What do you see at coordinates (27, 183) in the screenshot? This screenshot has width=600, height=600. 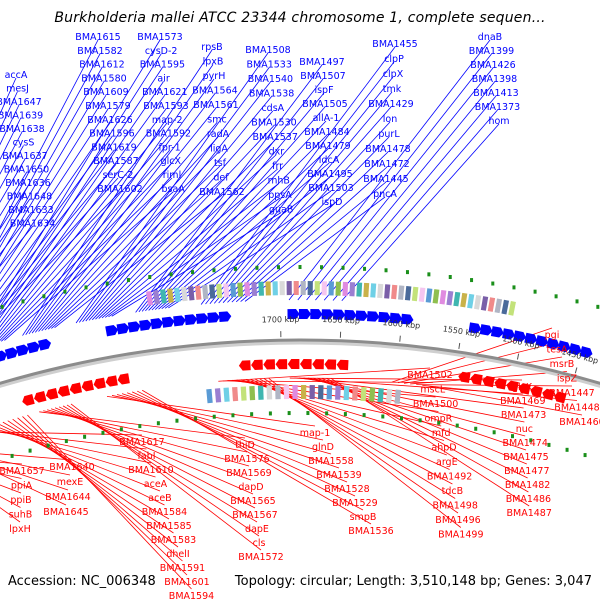 I see `forward-gene-label: BMA1636` at bounding box center [27, 183].